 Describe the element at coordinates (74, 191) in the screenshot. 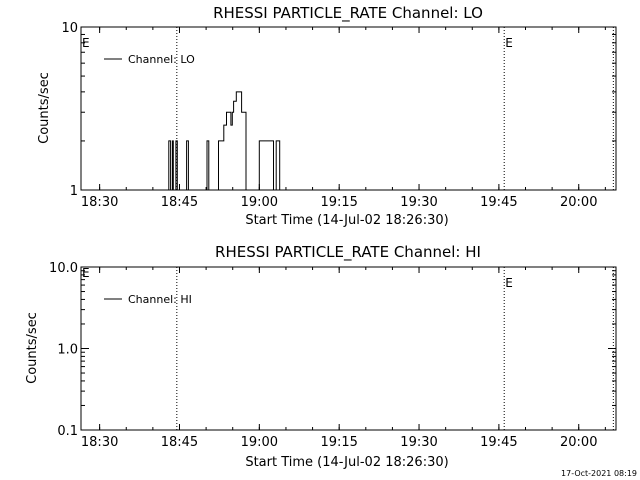

I see `y-tick-label: 1` at that location.